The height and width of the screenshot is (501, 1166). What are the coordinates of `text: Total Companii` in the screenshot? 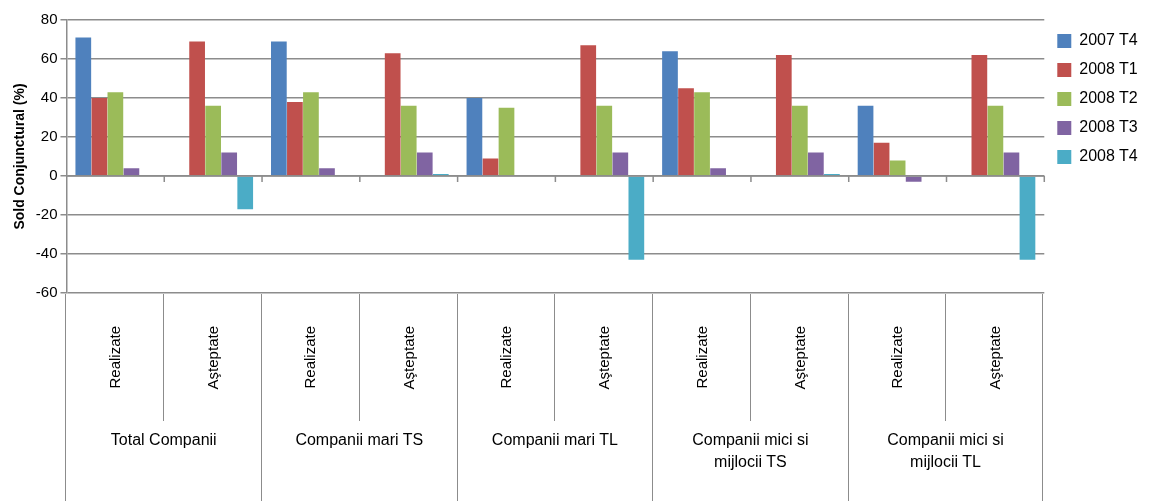 It's located at (163, 439).